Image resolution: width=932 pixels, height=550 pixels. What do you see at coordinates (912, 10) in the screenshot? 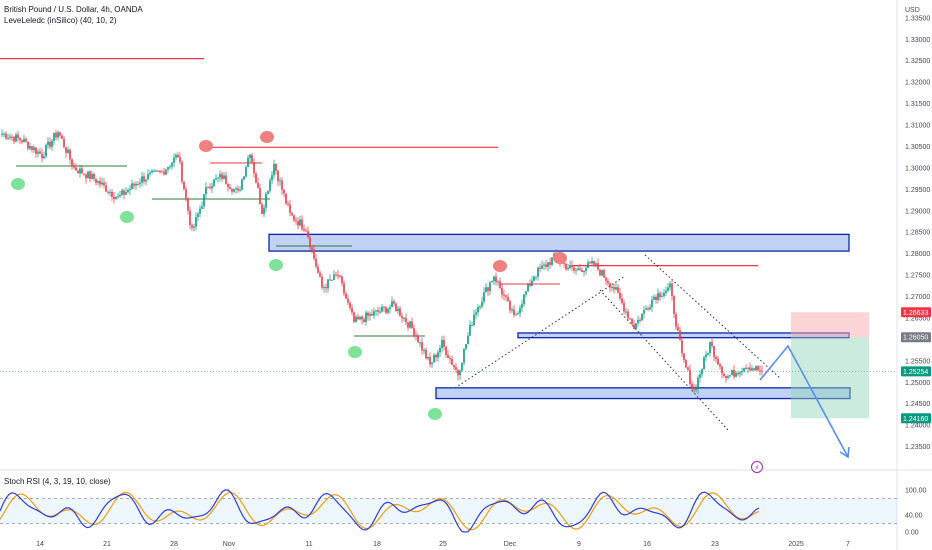
I see `currency-label: USD` at bounding box center [912, 10].